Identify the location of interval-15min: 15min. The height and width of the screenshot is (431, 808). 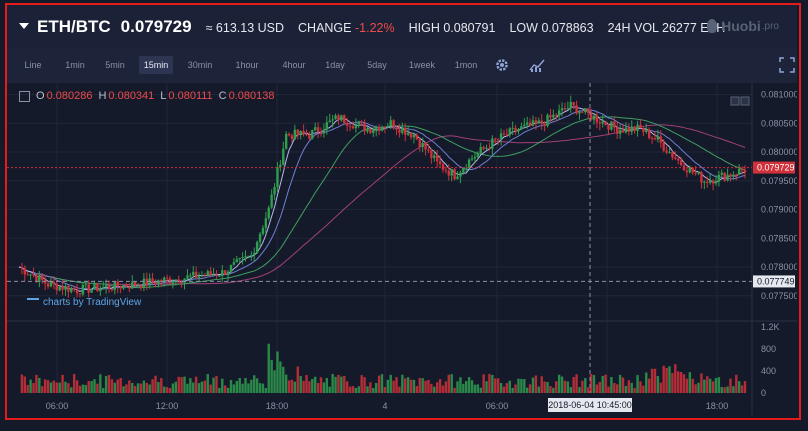
(156, 65).